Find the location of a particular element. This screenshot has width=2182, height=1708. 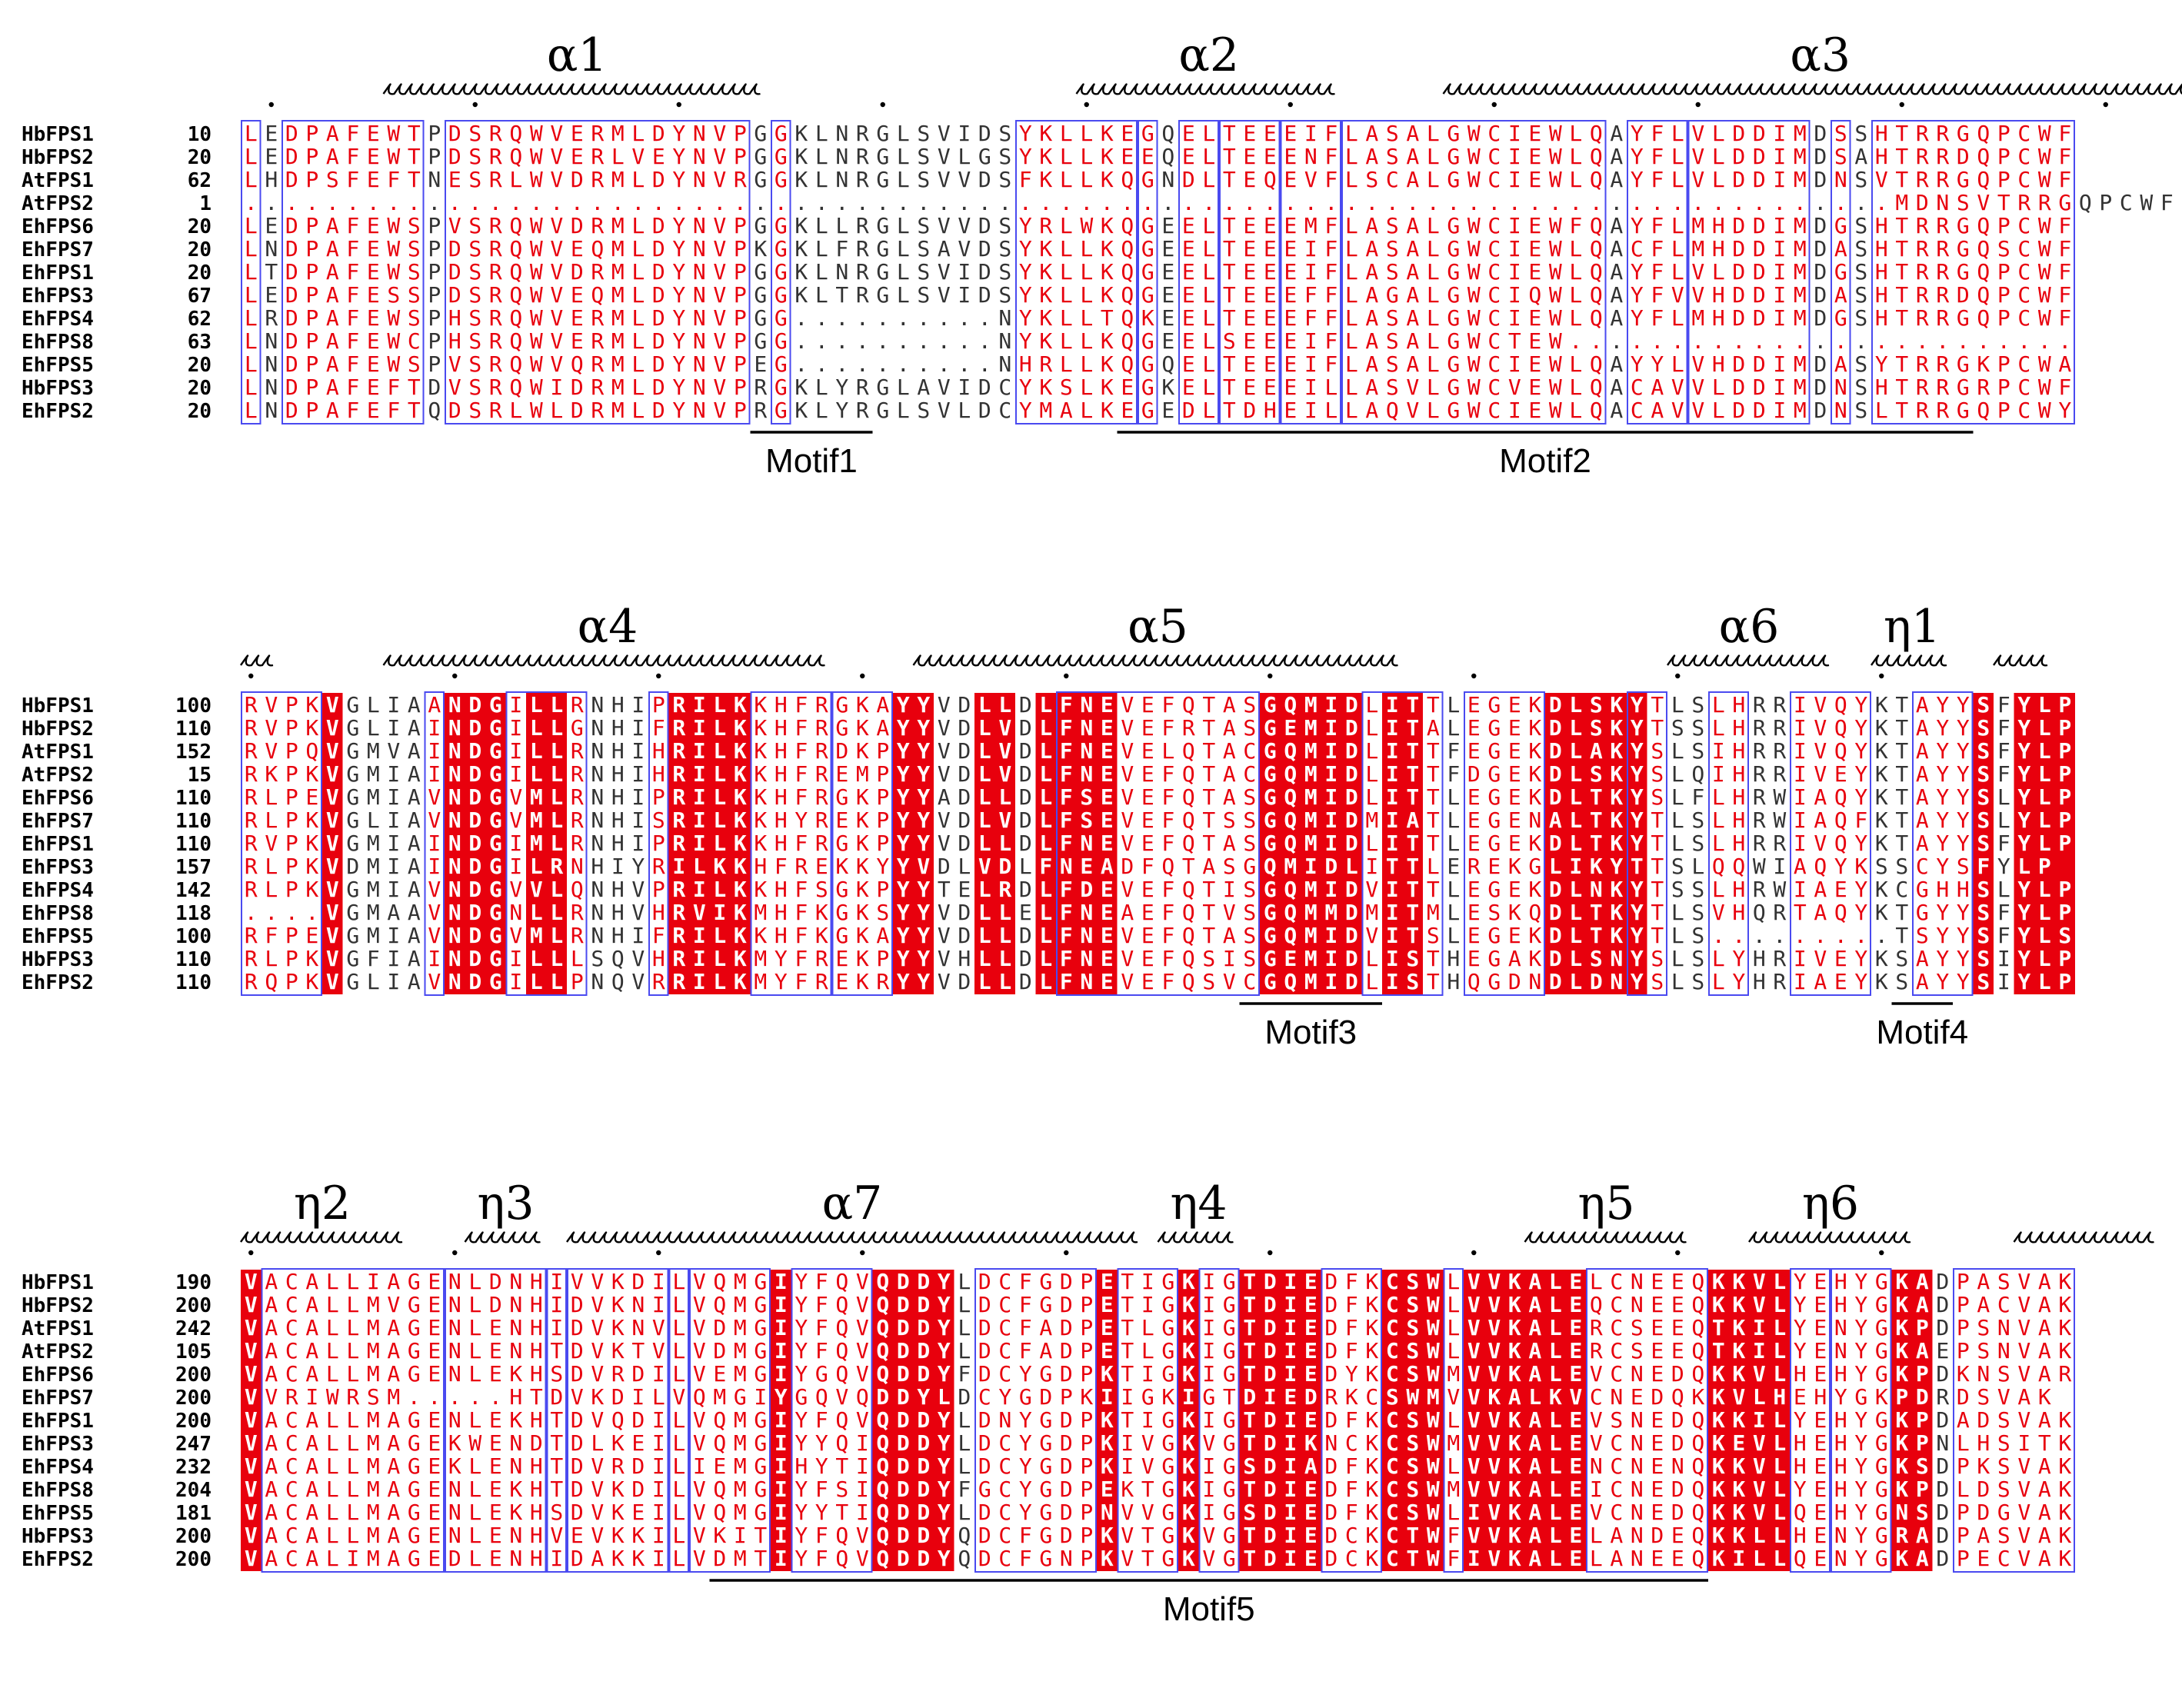

residue: W is located at coordinates (393, 364).